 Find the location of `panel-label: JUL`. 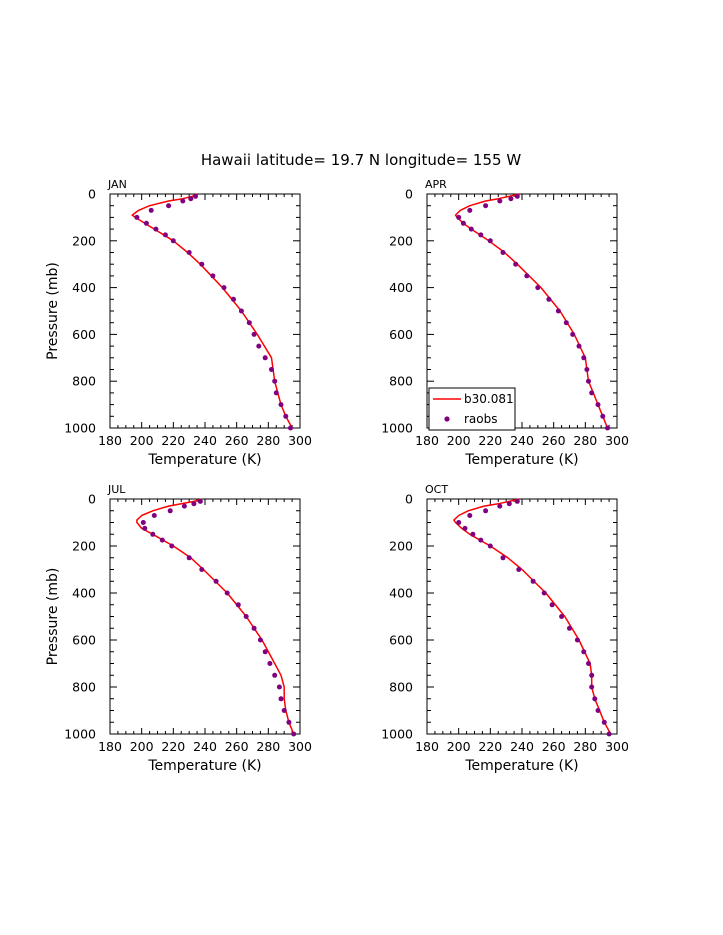

panel-label: JUL is located at coordinates (116, 489).